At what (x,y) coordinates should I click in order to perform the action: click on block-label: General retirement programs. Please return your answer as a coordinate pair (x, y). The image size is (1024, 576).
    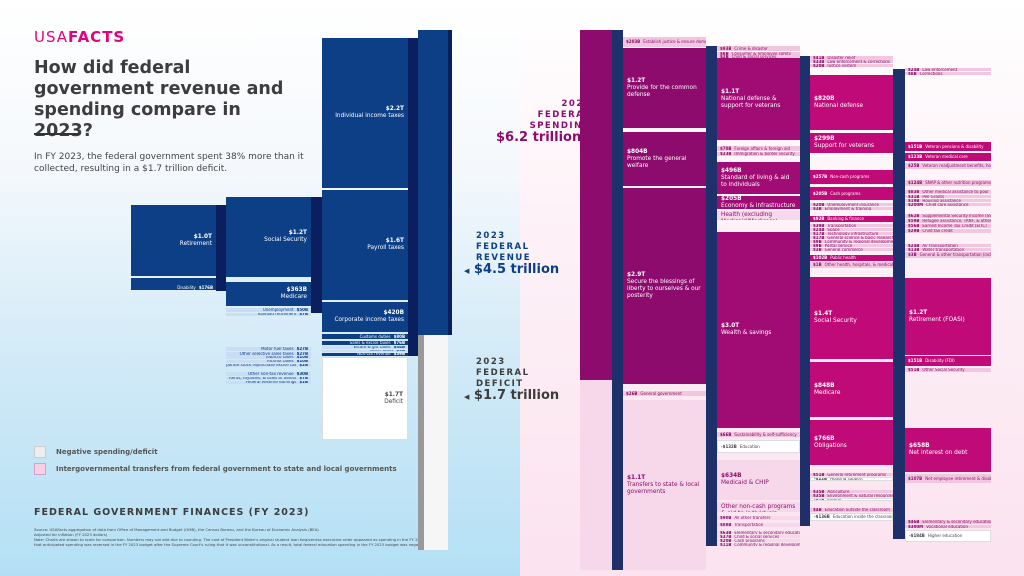
    Looking at the image, I should click on (857, 474).